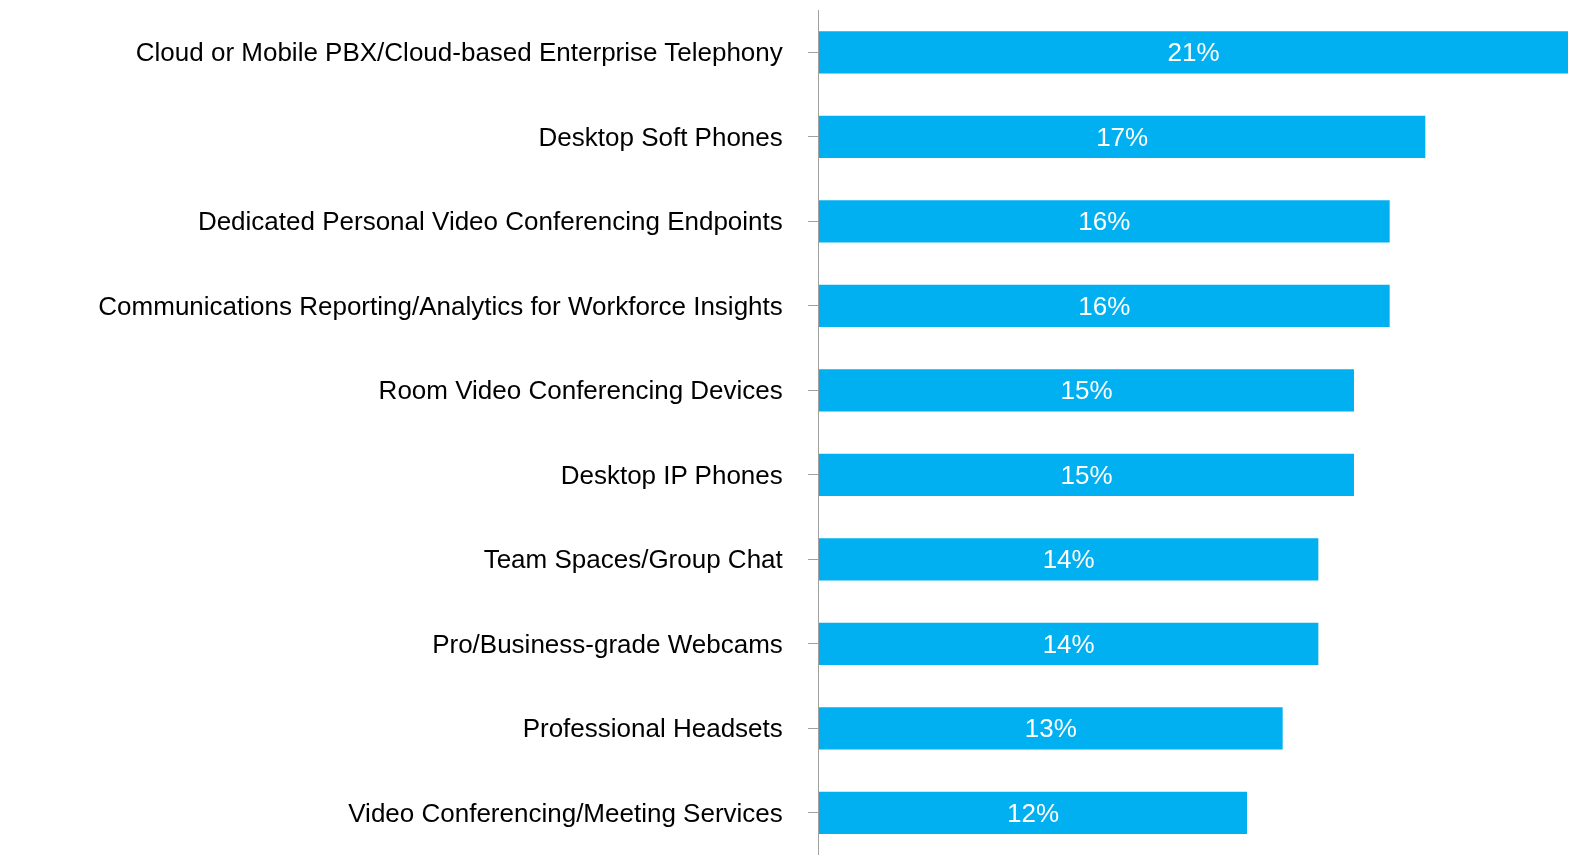  I want to click on y-tick-label: Team Spaces/Group Chat, so click(633, 559).